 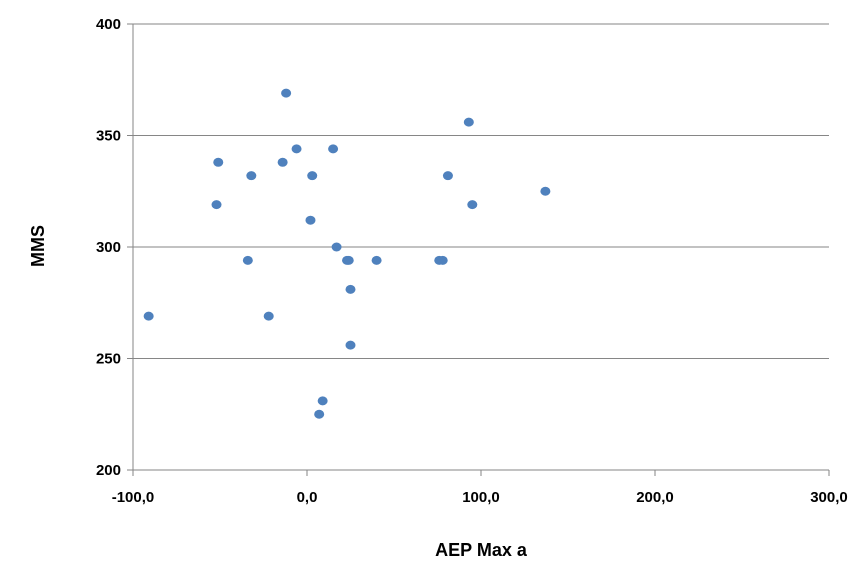 I want to click on x-axis-title: AEP Max a, so click(x=481, y=550).